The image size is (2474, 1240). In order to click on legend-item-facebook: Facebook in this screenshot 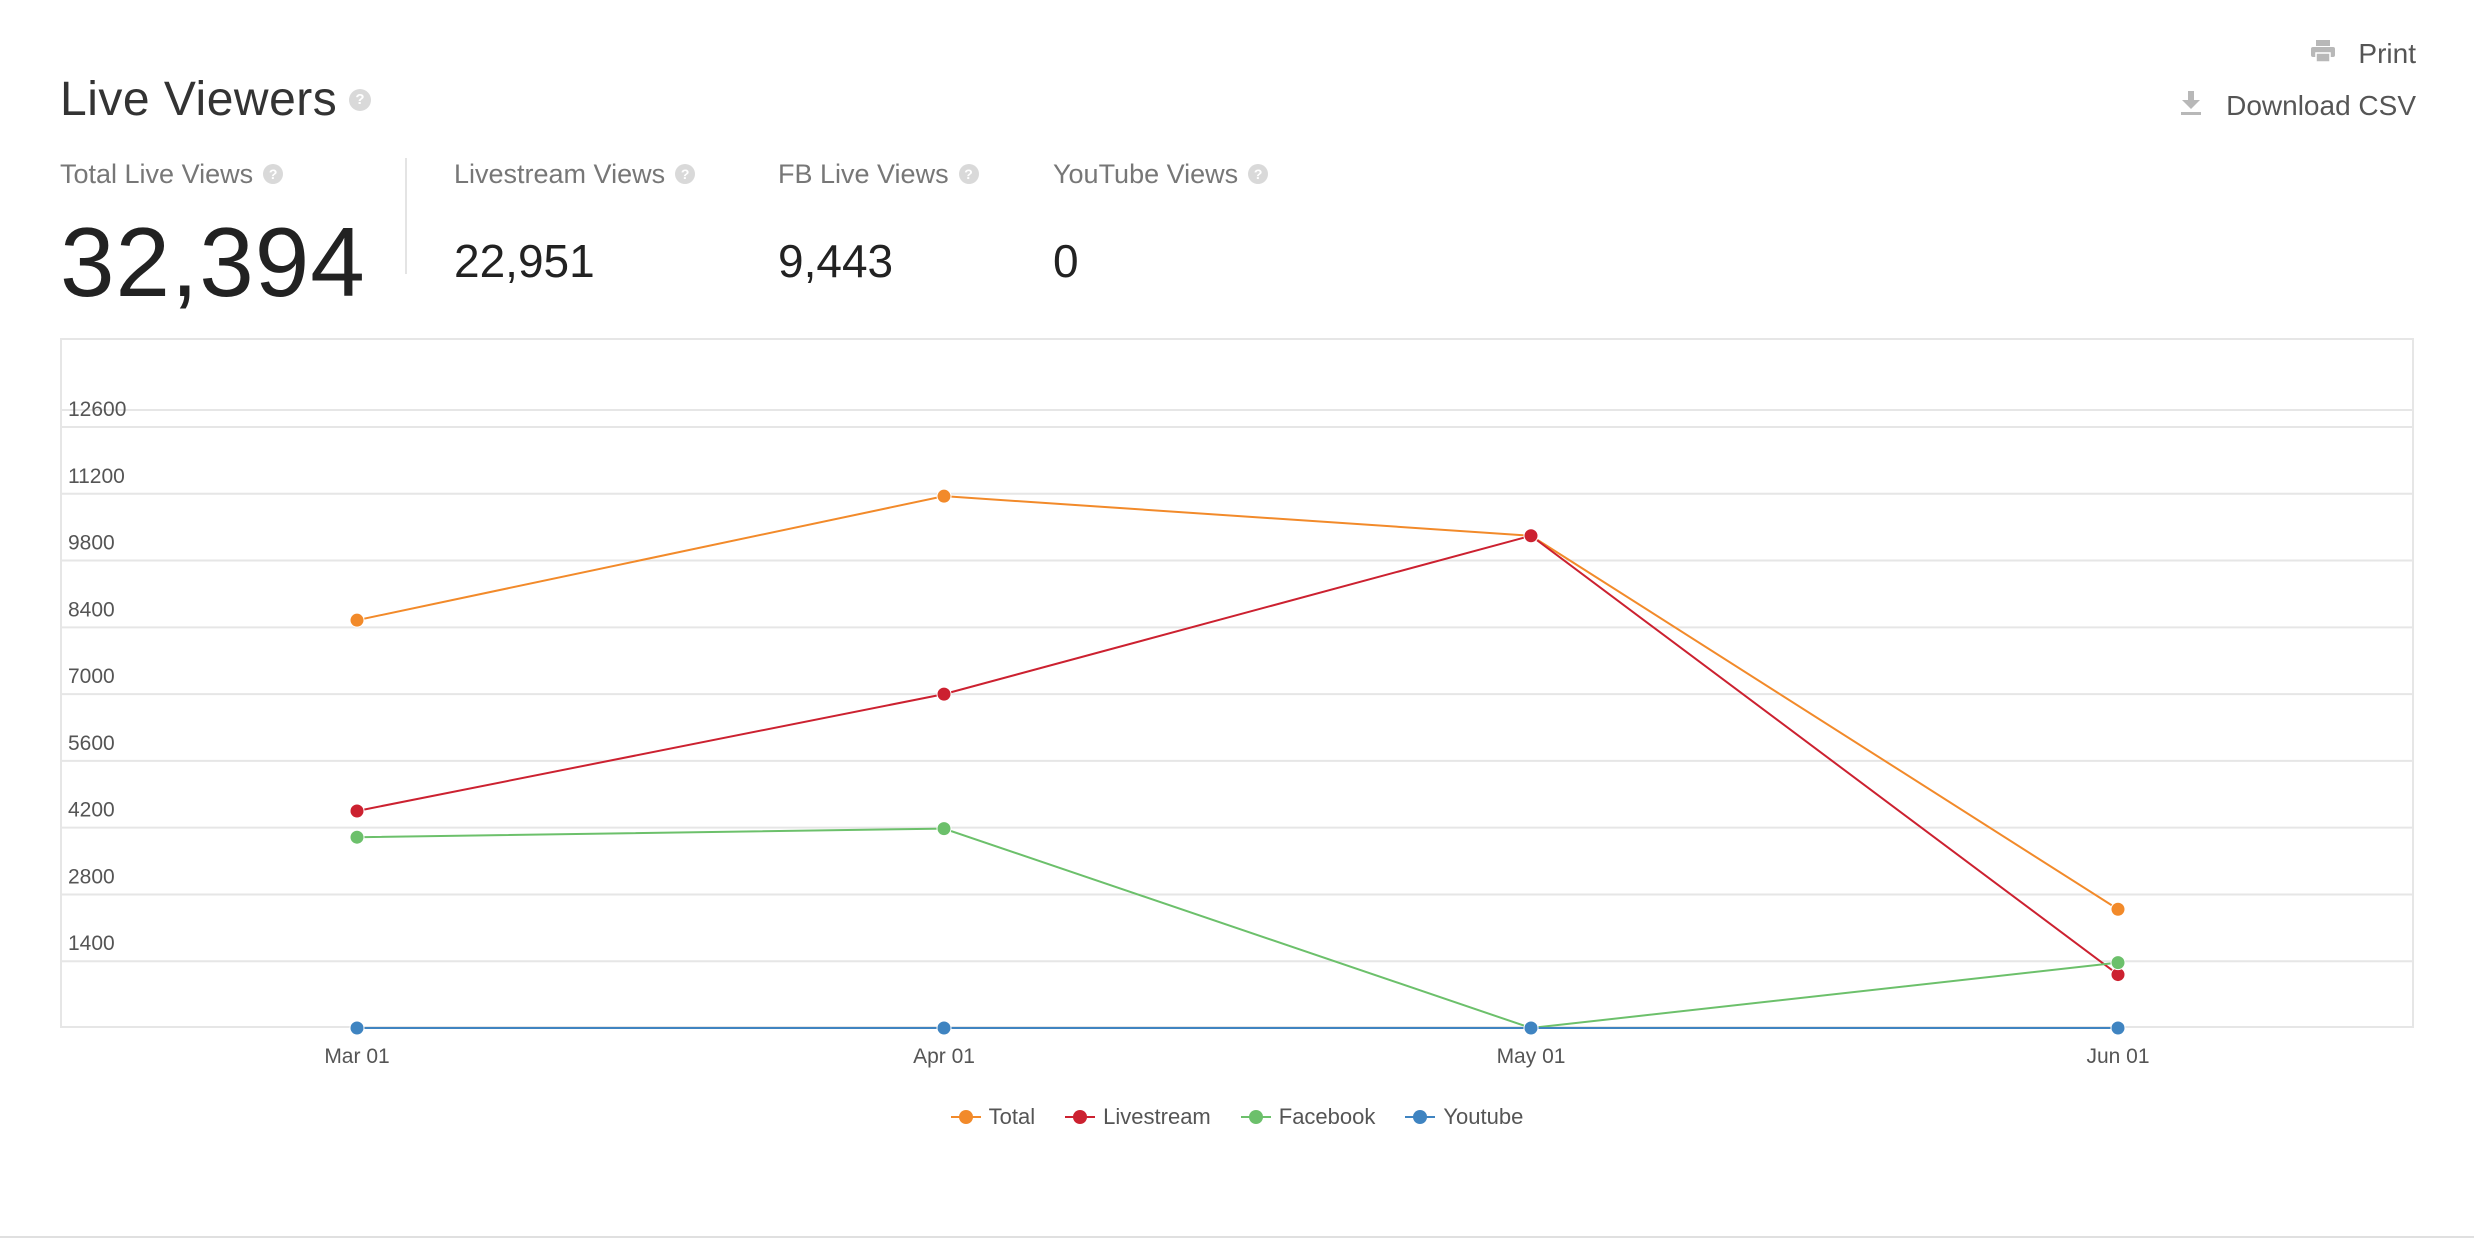, I will do `click(1308, 1117)`.